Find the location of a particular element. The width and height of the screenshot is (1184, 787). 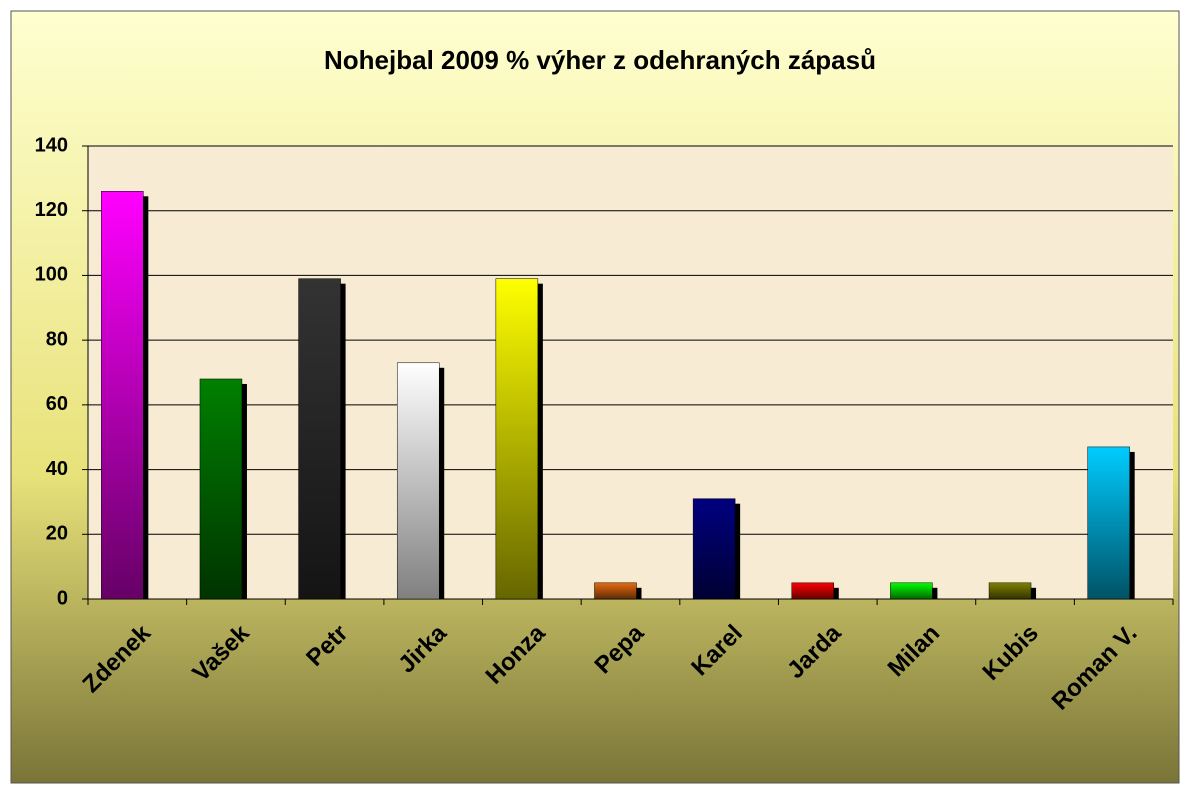

y-tick-label: 60 is located at coordinates (57, 404).